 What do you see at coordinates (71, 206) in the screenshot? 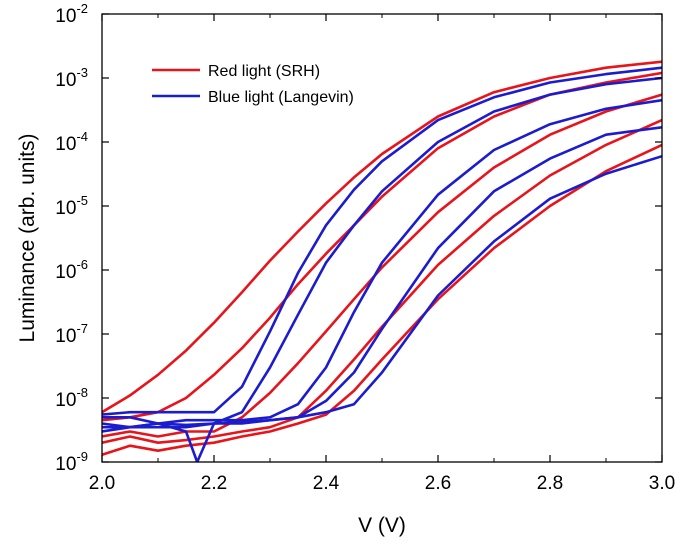
I see `y-tick-label: 10⁻⁵` at bounding box center [71, 206].